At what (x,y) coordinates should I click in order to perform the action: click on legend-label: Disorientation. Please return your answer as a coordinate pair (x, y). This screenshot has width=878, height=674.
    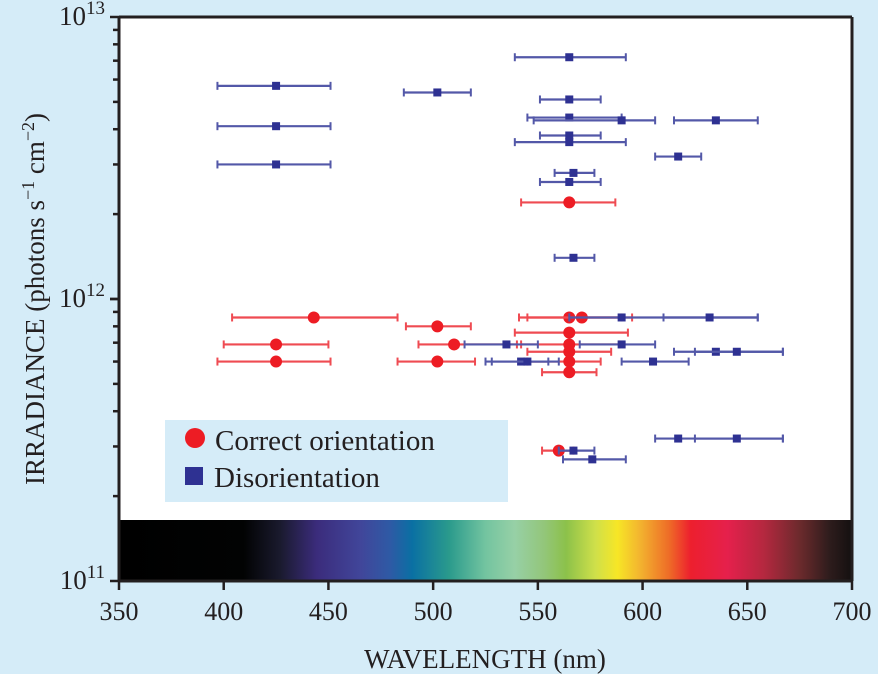
    Looking at the image, I should click on (297, 478).